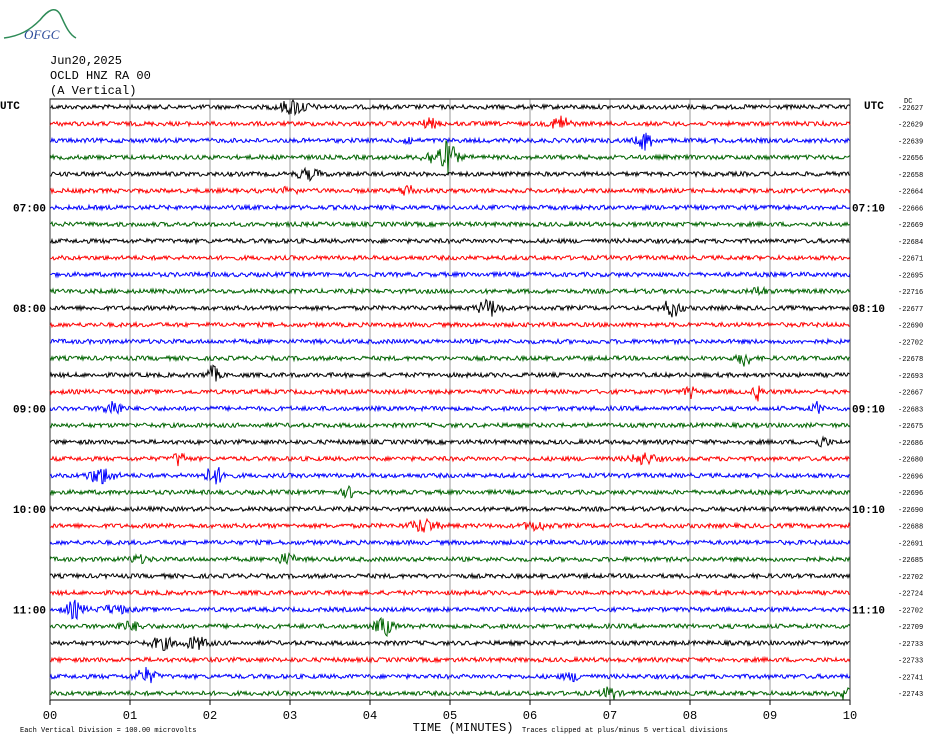 The image size is (930, 744). Describe the element at coordinates (910, 561) in the screenshot. I see `dc-label: -22685` at that location.